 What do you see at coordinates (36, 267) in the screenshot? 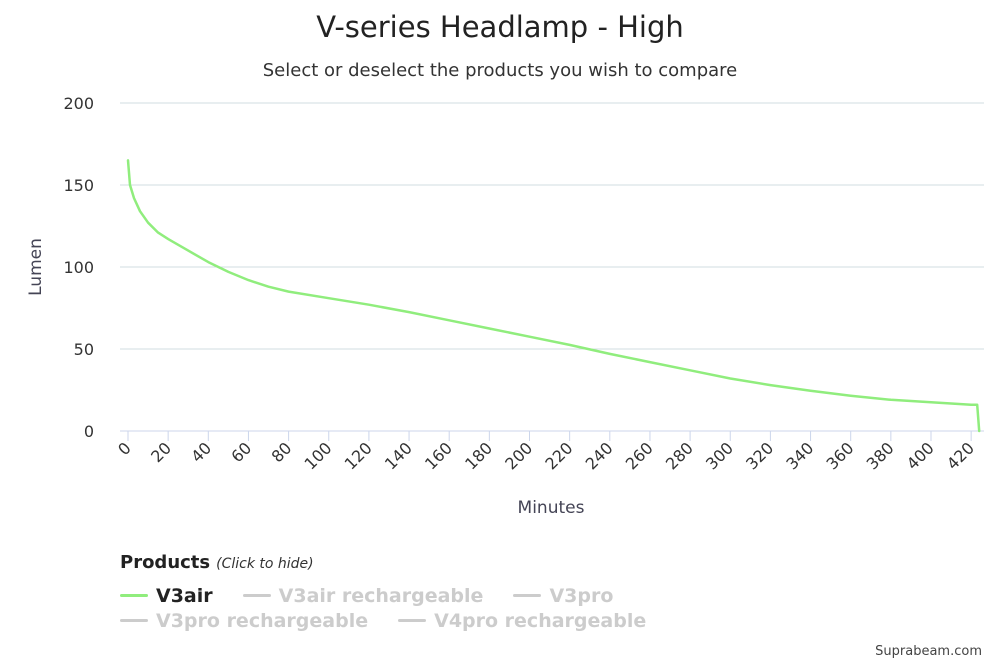
I see `y-axis-label: Lumen` at bounding box center [36, 267].